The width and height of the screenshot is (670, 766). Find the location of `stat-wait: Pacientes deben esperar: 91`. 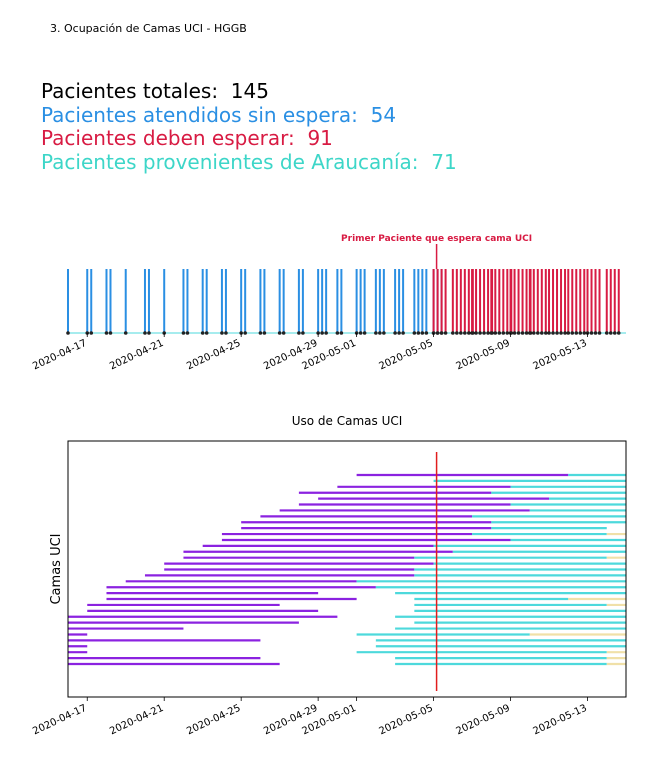

stat-wait: Pacientes deben esperar: 91 is located at coordinates (249, 138).